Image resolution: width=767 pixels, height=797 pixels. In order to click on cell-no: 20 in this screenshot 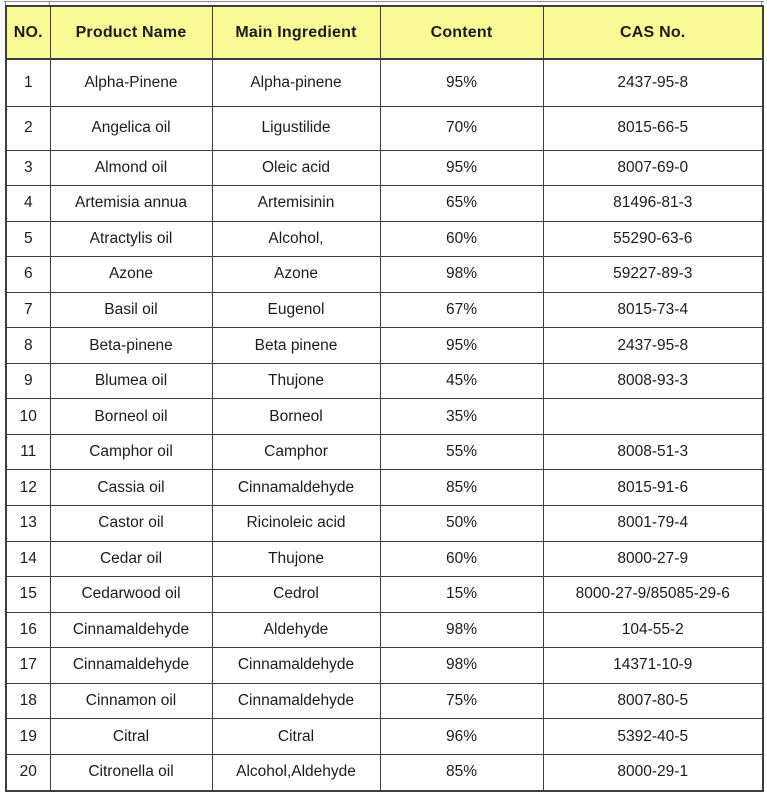, I will do `click(28, 772)`.